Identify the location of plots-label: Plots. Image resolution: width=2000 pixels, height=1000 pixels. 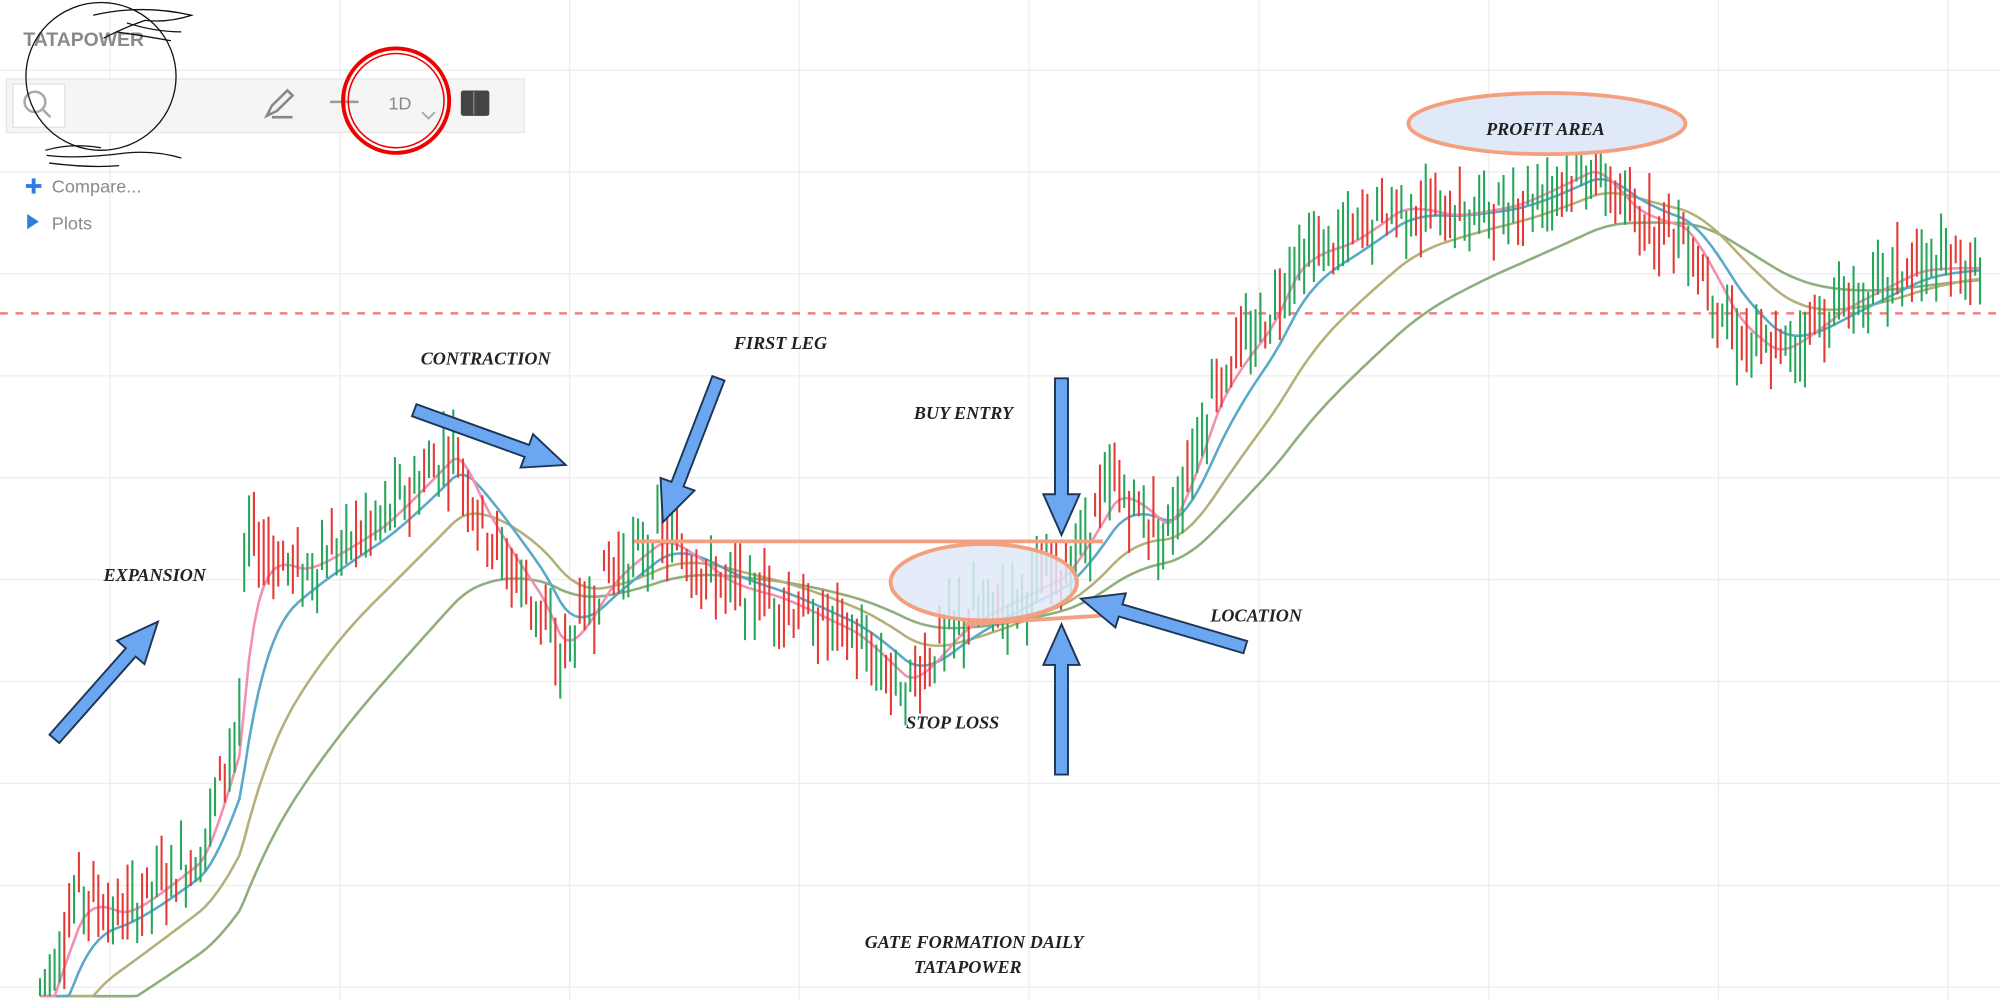
(72, 223).